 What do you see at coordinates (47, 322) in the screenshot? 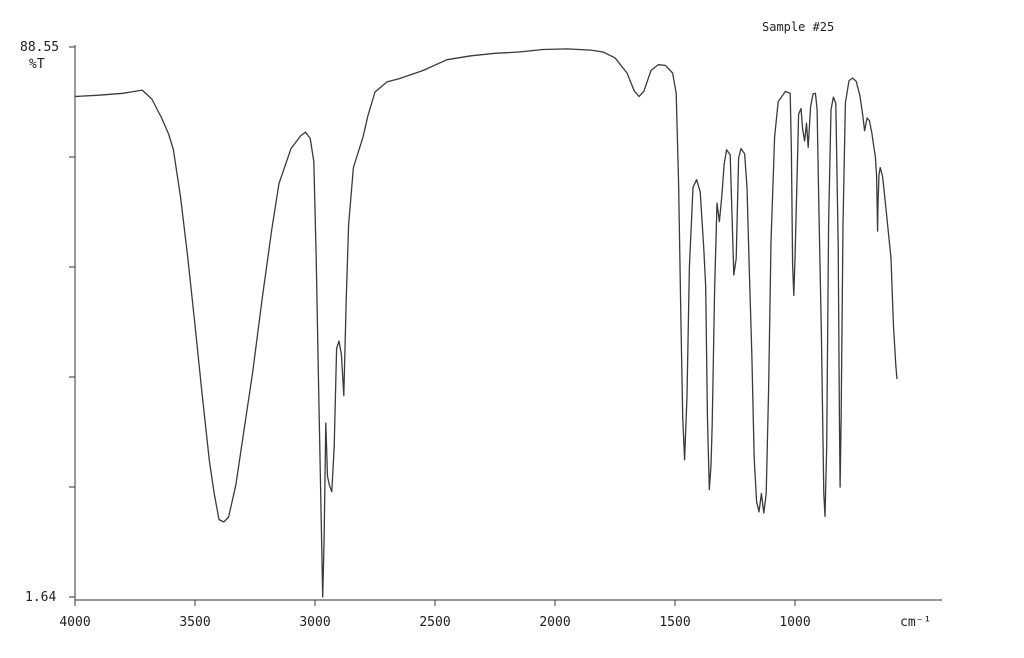
I see `y-axis-ticks: 88.55 1.64` at bounding box center [47, 322].